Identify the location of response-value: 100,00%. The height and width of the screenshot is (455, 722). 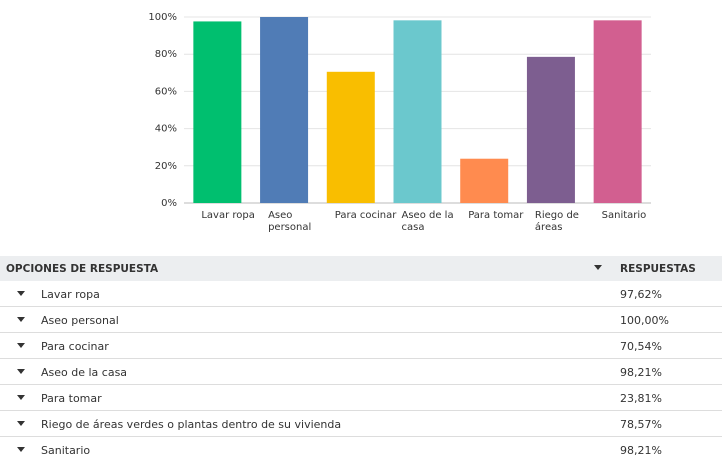
(644, 320).